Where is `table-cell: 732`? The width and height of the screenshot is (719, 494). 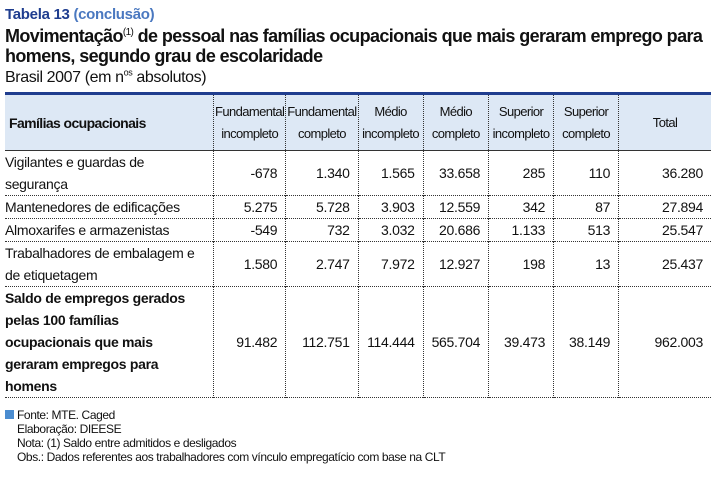 table-cell: 732 is located at coordinates (322, 230).